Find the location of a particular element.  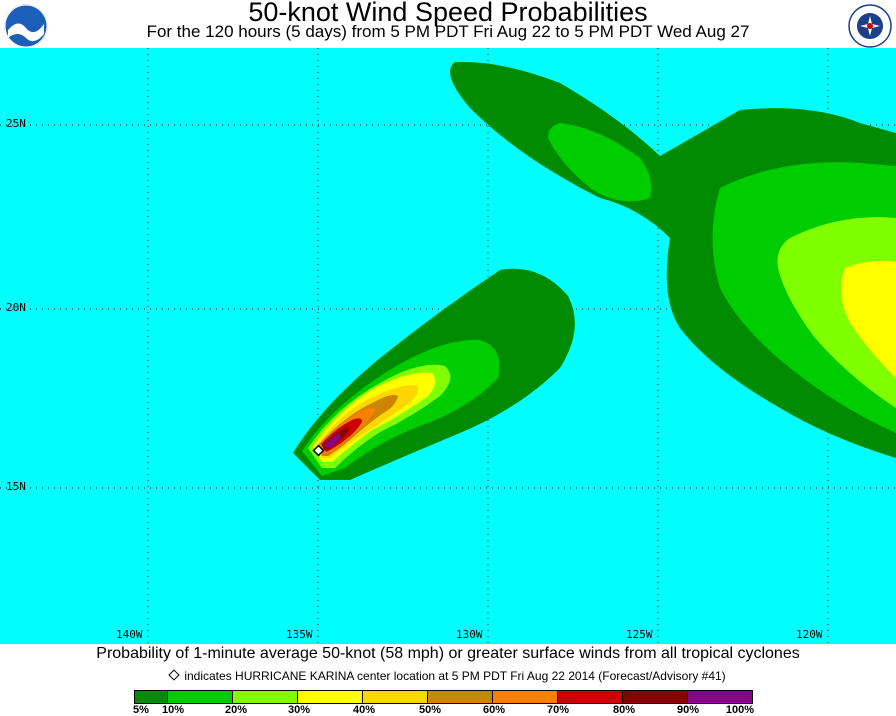

noaa-logo-icon is located at coordinates (26, 26).